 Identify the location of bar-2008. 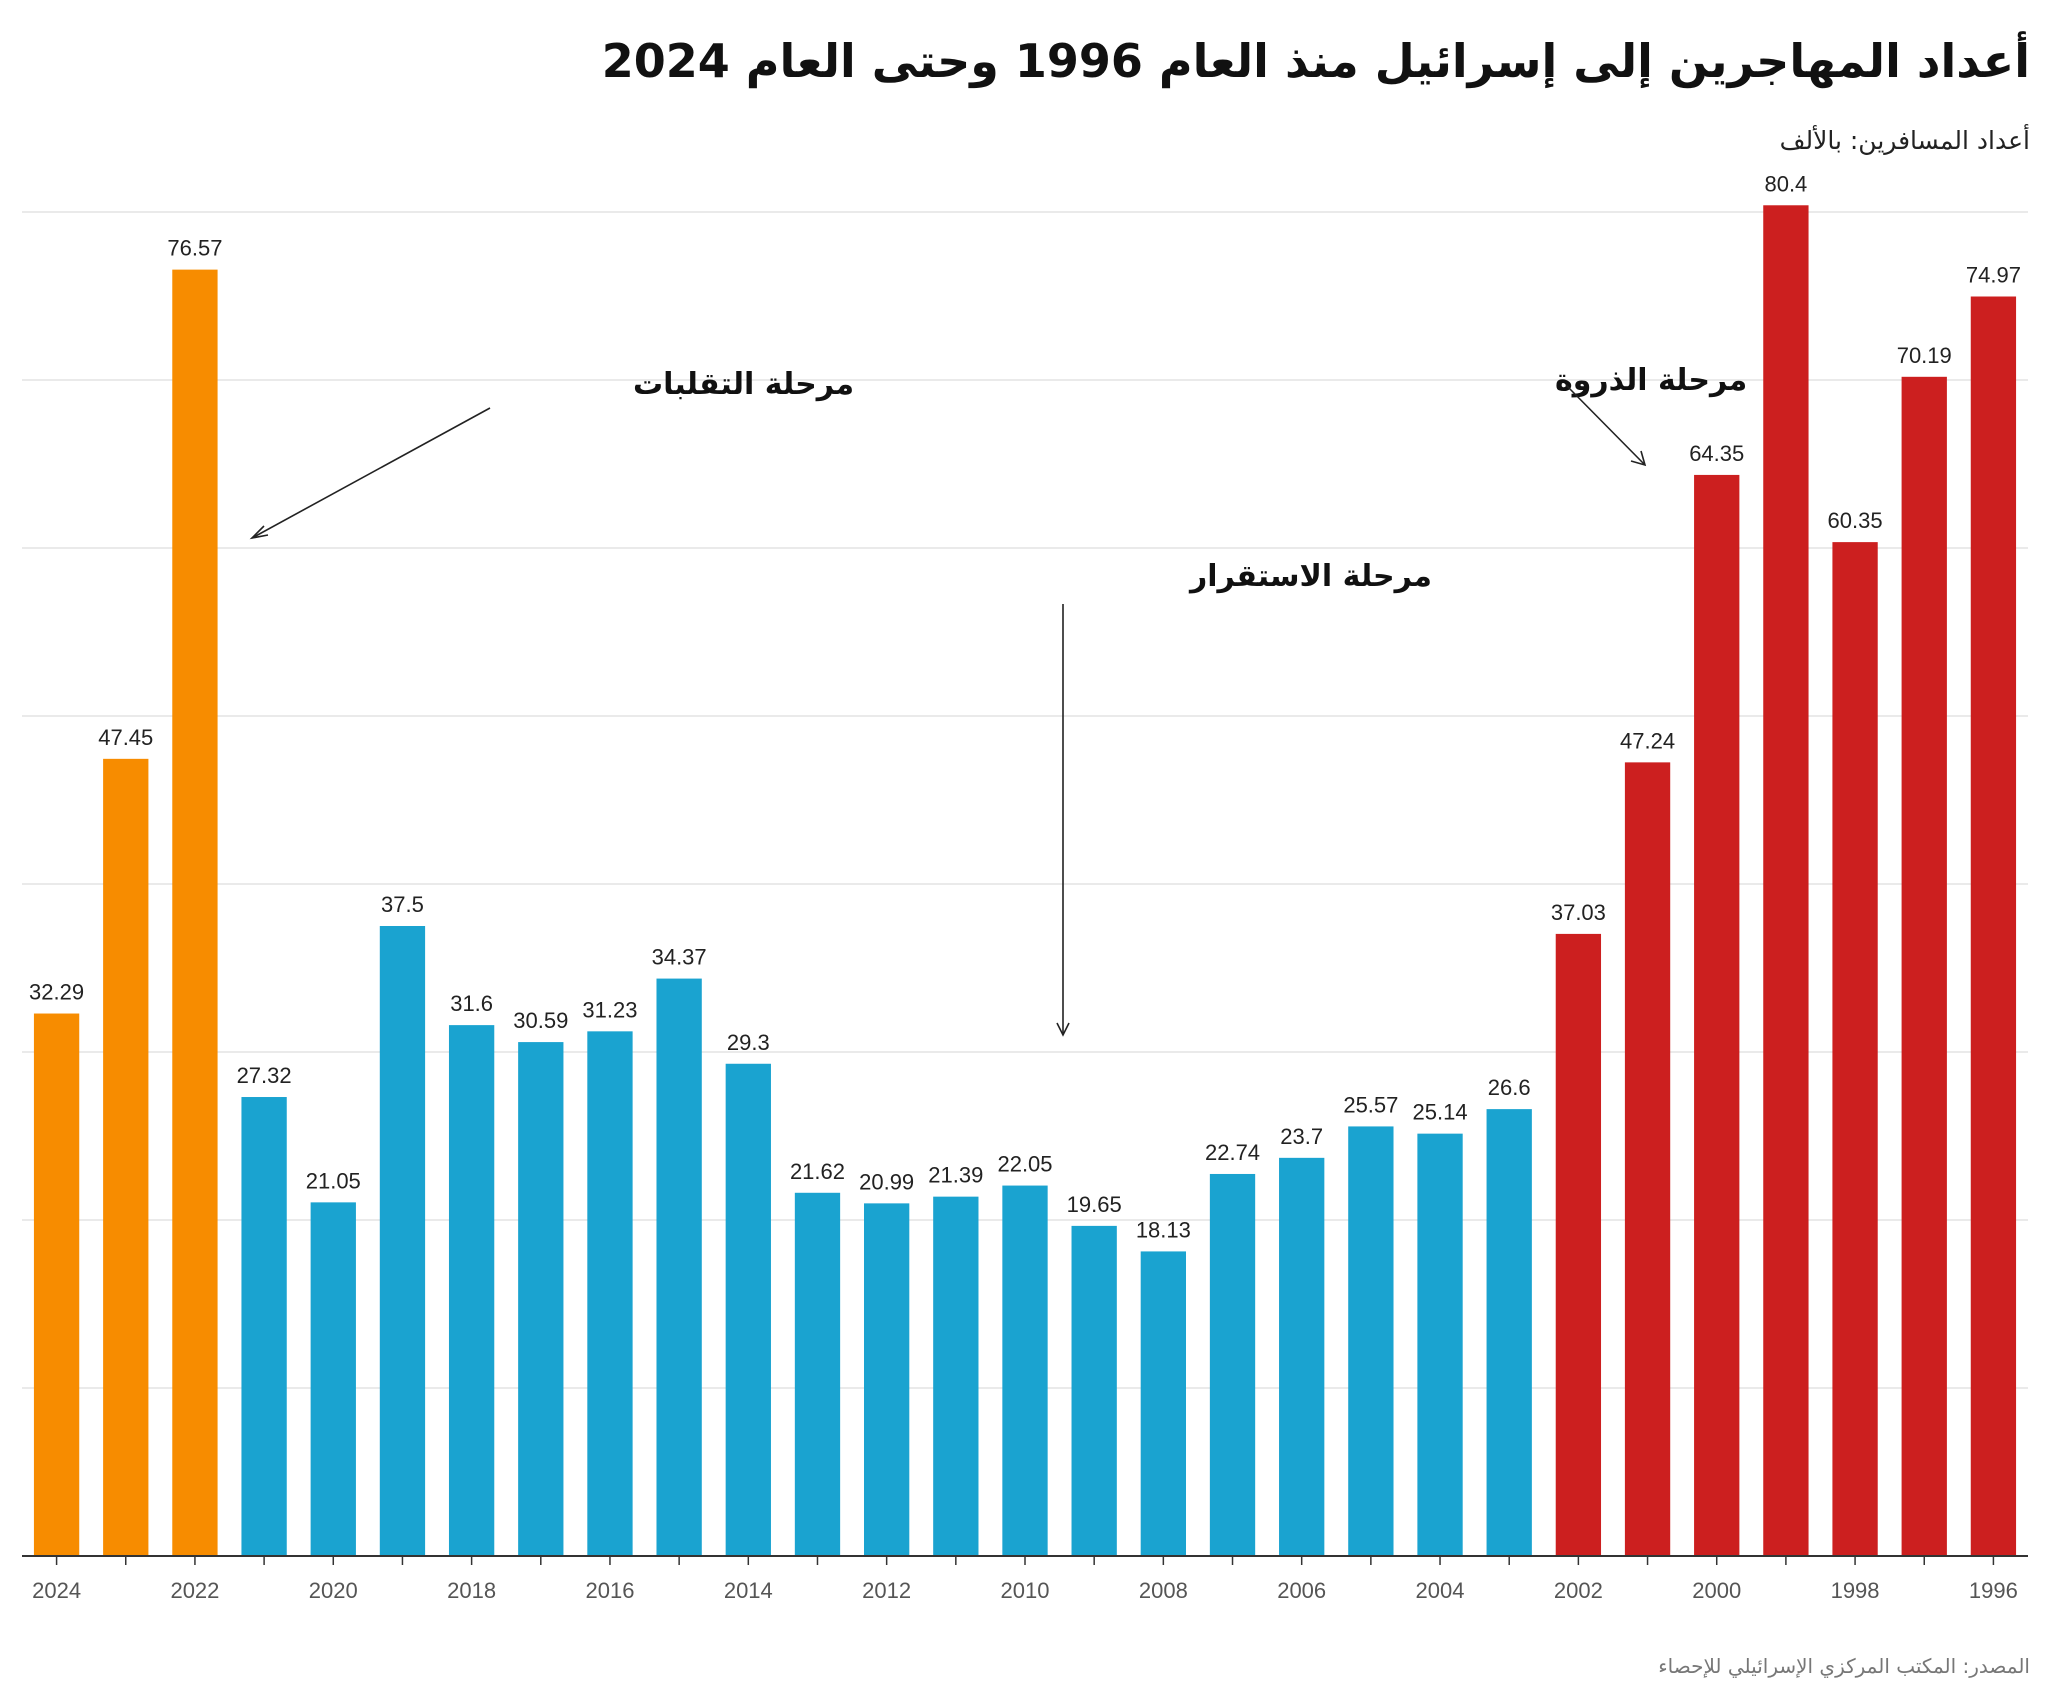
(1163, 1403).